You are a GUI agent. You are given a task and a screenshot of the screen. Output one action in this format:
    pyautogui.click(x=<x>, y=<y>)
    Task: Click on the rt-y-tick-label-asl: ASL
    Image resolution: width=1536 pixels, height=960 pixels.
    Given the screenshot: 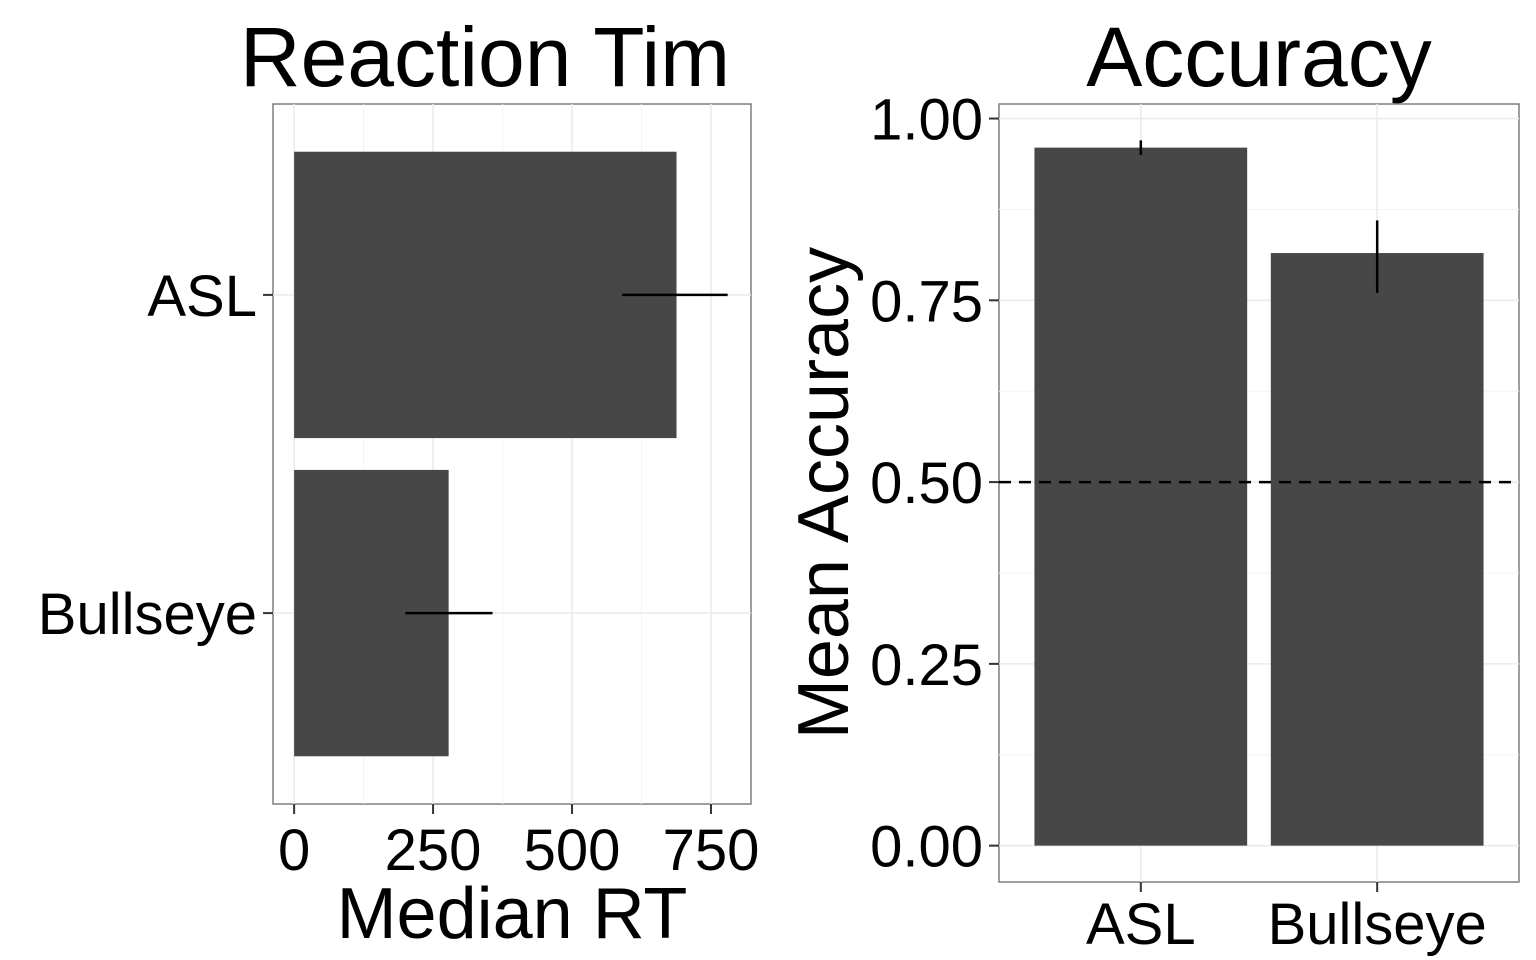 What is the action you would take?
    pyautogui.click(x=202, y=296)
    